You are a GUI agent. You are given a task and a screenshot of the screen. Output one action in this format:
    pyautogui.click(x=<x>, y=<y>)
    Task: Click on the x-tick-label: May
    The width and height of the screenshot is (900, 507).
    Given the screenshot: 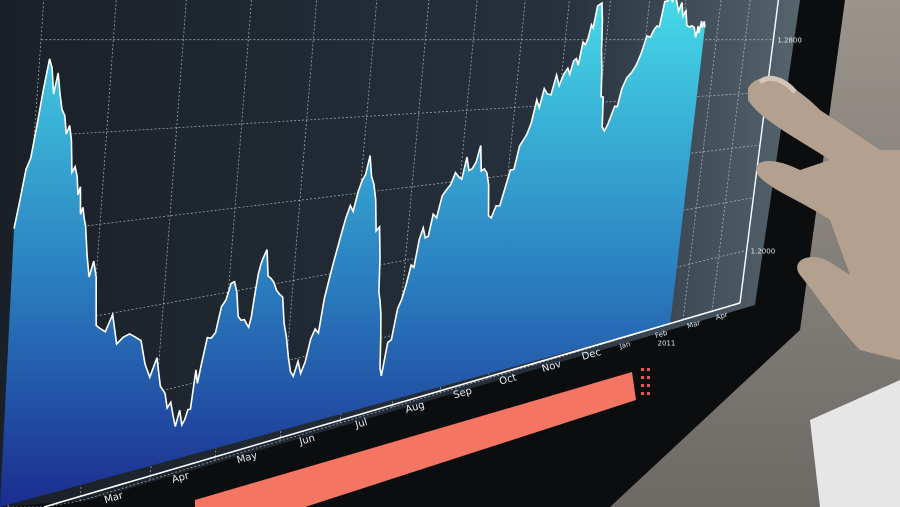 What is the action you would take?
    pyautogui.click(x=247, y=458)
    